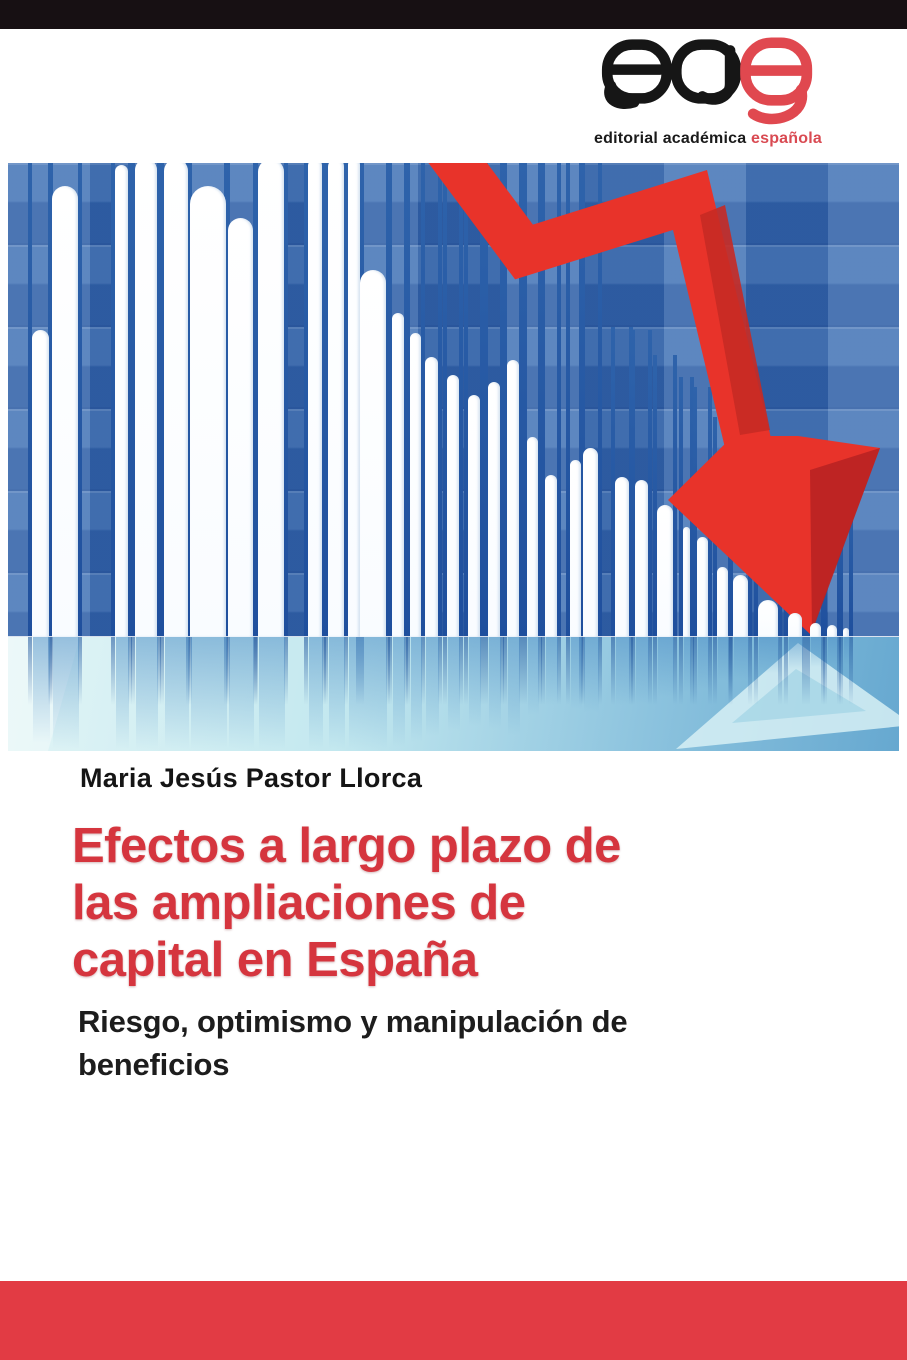 The image size is (907, 1360). I want to click on title-line-2: las ampliaciones de, so click(299, 903).